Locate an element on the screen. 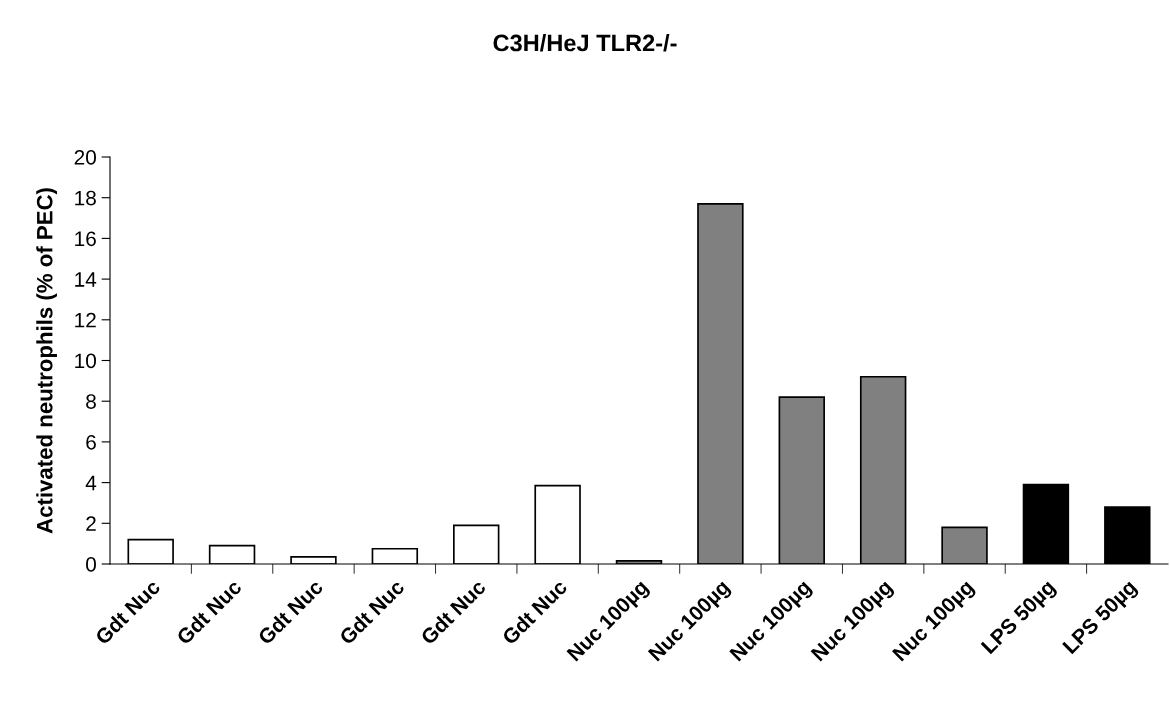 Image resolution: width=1170 pixels, height=701 pixels. y-tick-label: 8 is located at coordinates (91, 401).